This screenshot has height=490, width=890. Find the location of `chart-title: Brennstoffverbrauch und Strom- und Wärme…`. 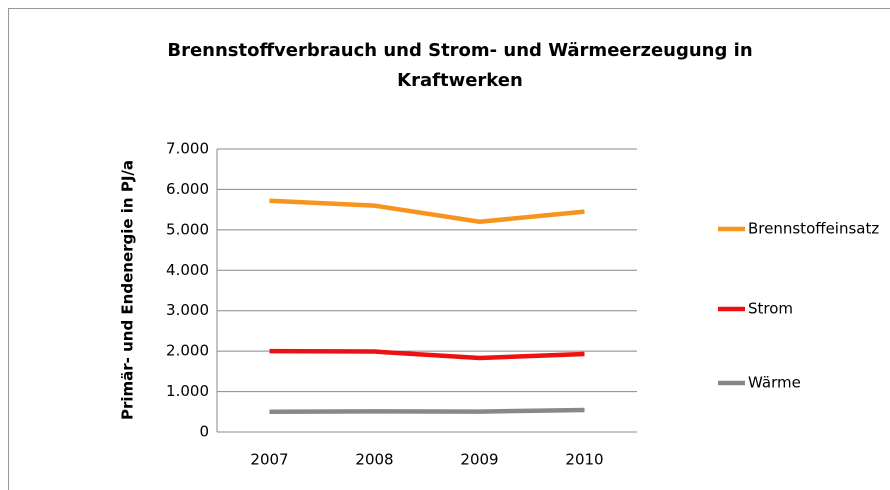

chart-title: Brennstoffverbrauch und Strom- und Wärme… is located at coordinates (460, 65).